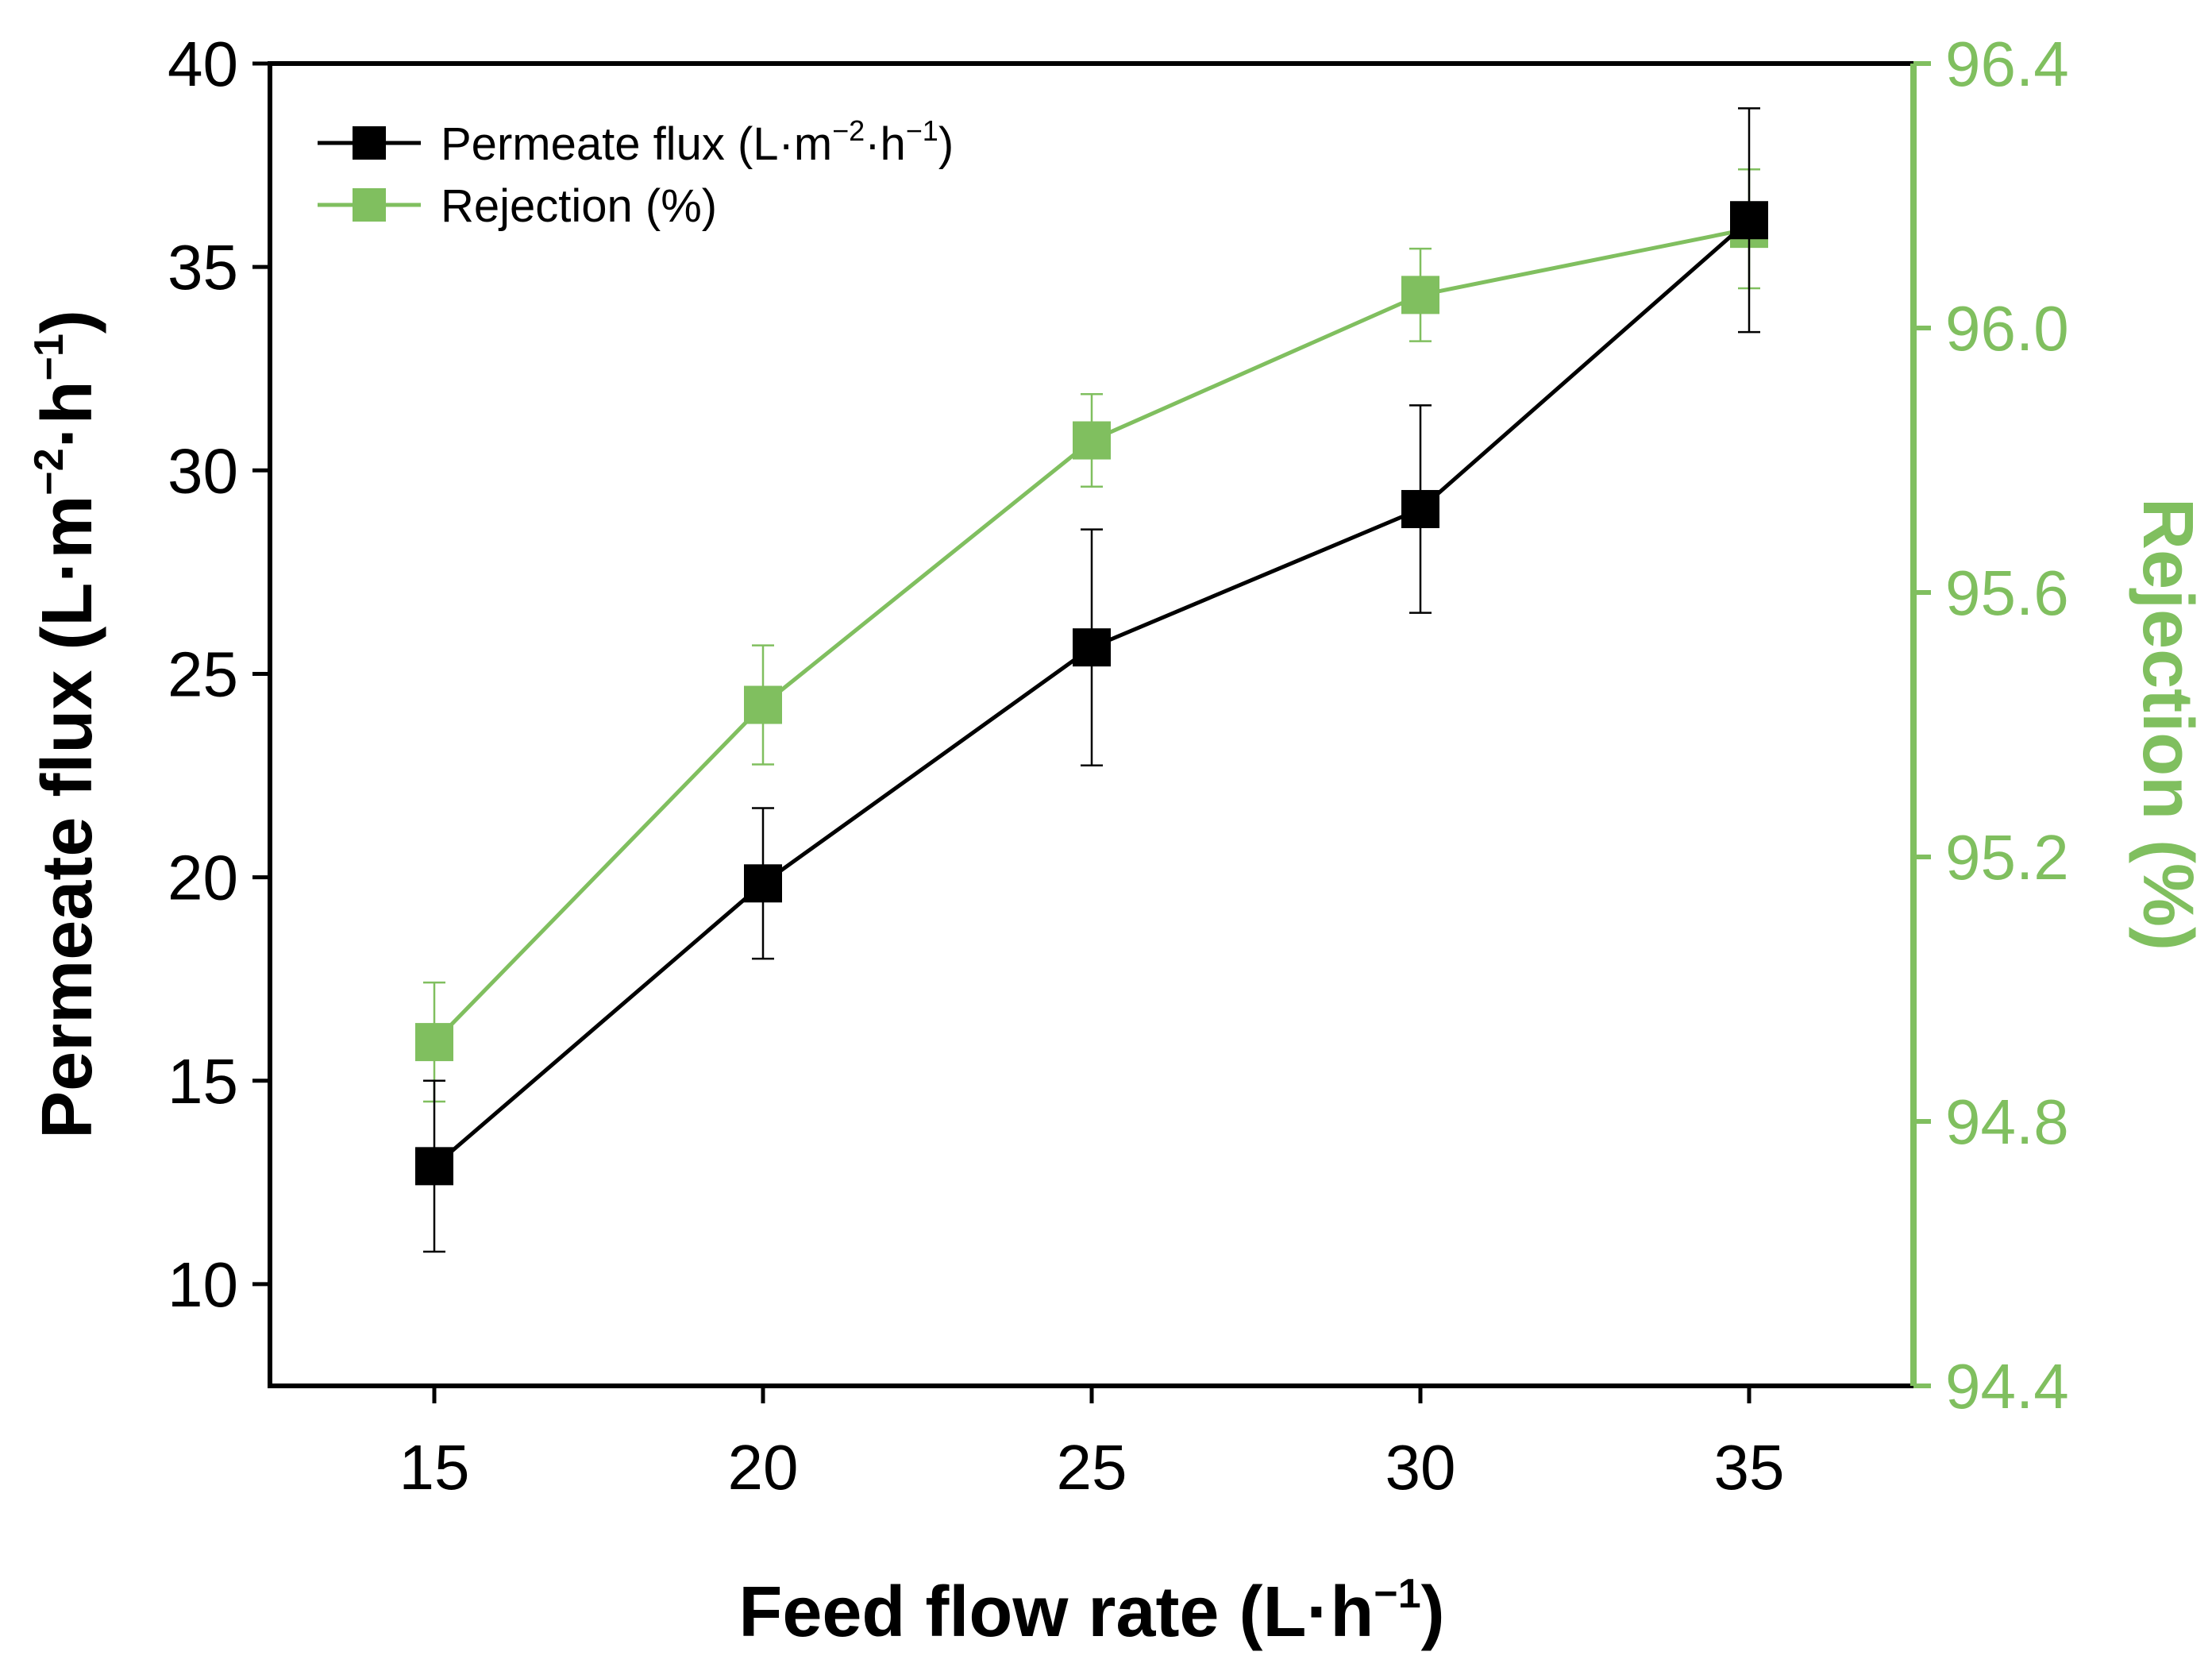 The height and width of the screenshot is (1671, 2212). I want to click on left-axis-title-mid: ·h, so click(67, 414).